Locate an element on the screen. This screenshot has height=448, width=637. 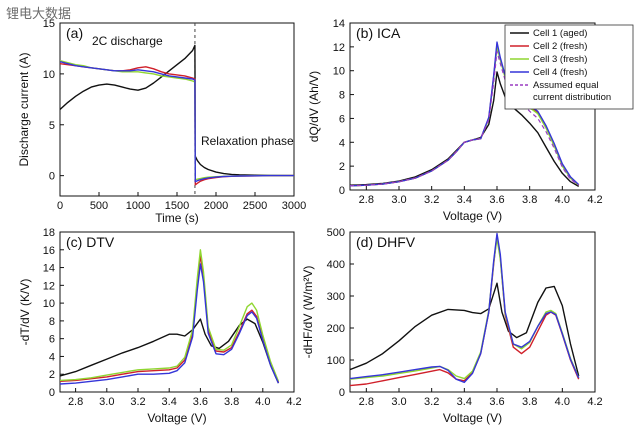
panel-label: (c) DTV is located at coordinates (90, 242).